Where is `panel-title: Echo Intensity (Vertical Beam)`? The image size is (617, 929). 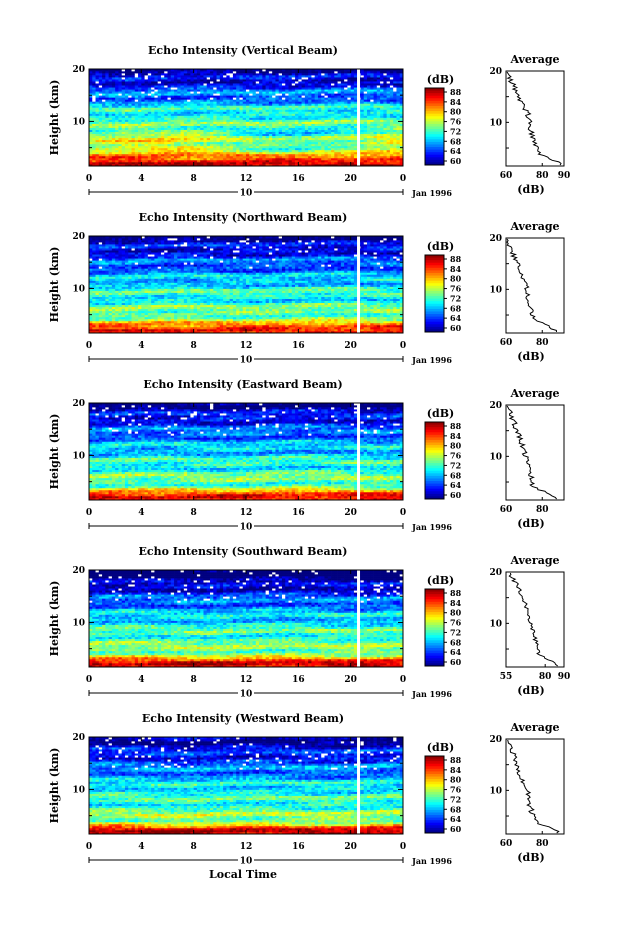
panel-title: Echo Intensity (Vertical Beam) is located at coordinates (243, 50).